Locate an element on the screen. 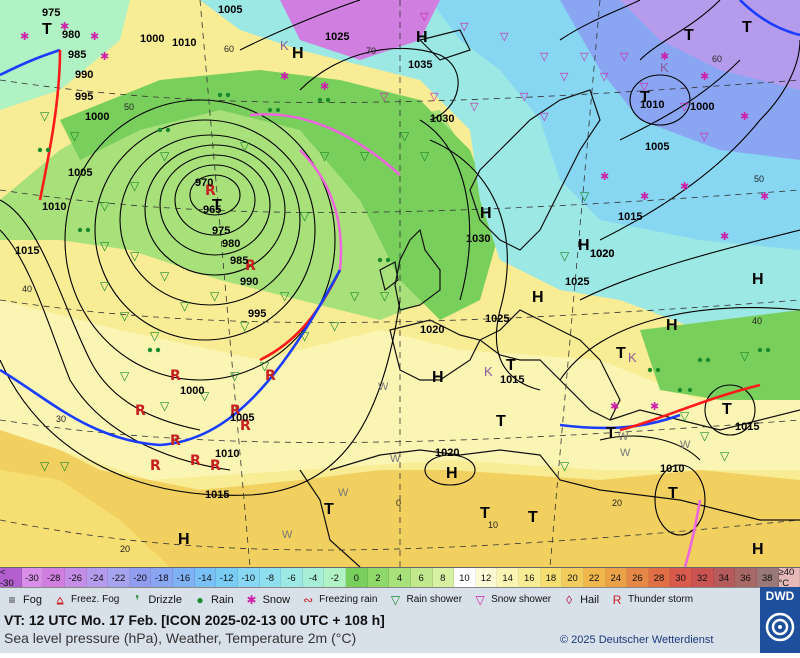 Image resolution: width=800 pixels, height=658 pixels. legend-item: ▽Snow shower is located at coordinates (509, 600).